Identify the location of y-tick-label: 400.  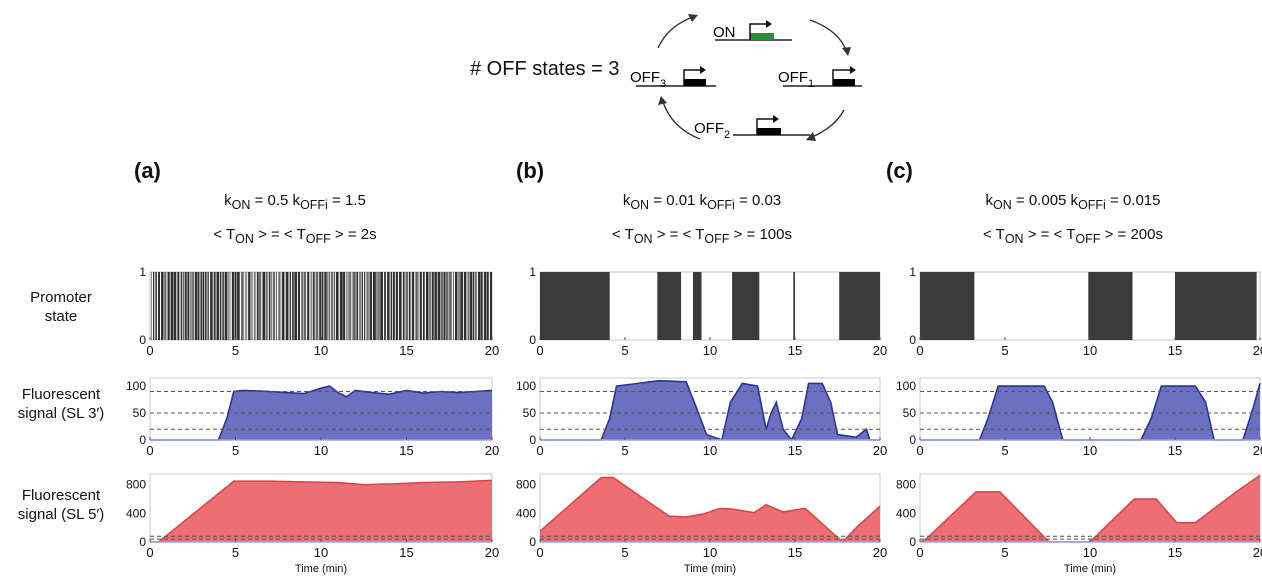
(136, 513).